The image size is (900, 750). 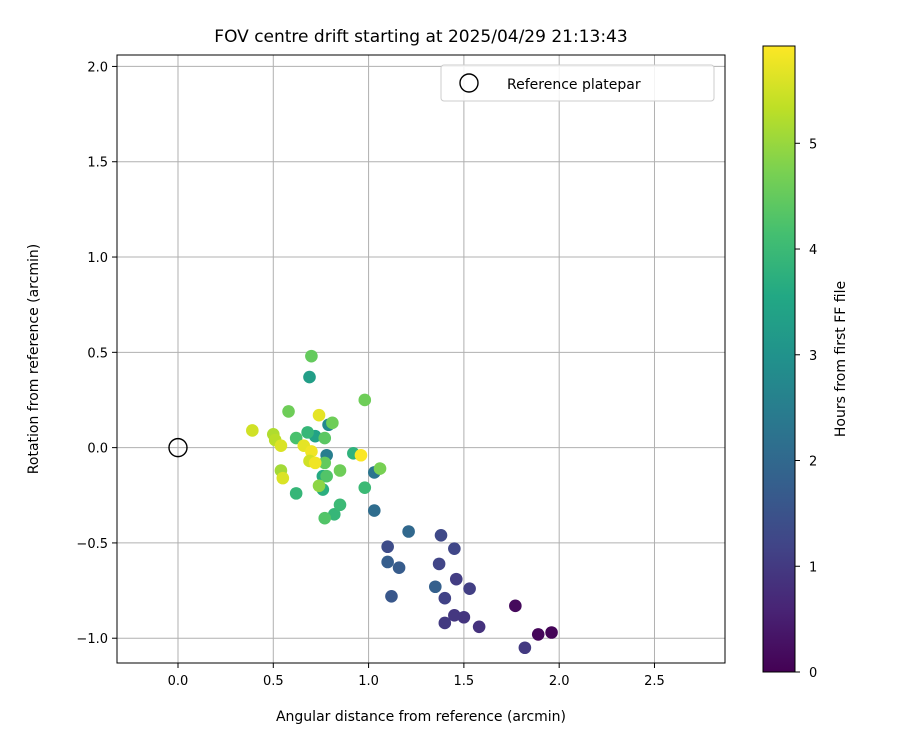 I want to click on colorbar-tick-label: 4, so click(x=813, y=250).